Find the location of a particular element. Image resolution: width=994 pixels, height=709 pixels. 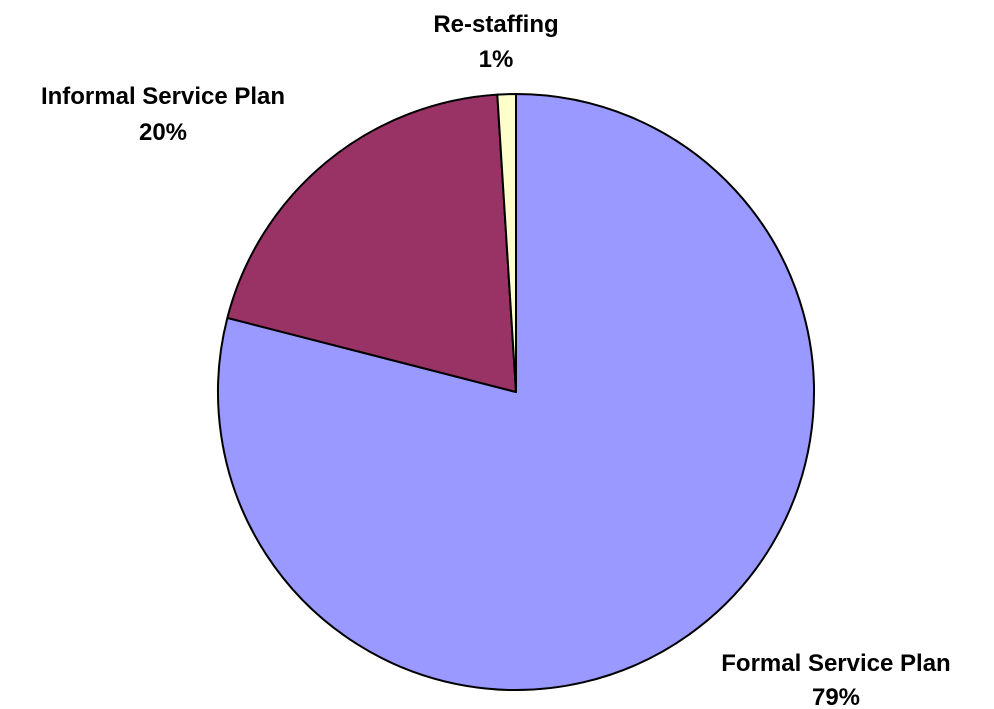

slice-label-re-staffing: Re-staffing is located at coordinates (495, 24).